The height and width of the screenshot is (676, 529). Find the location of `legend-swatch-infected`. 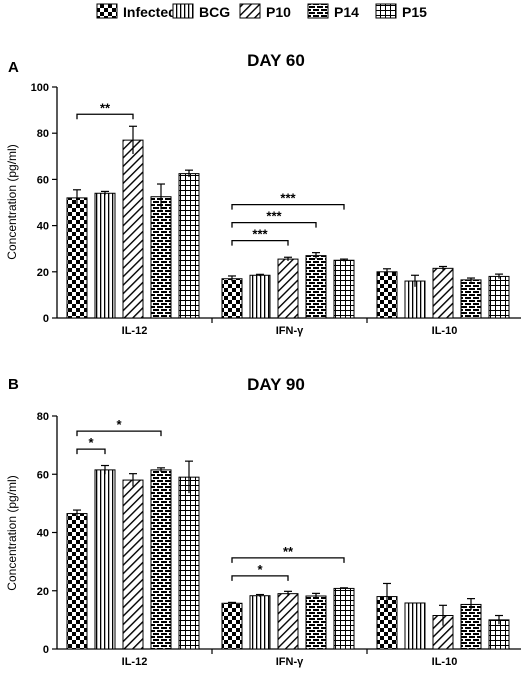

legend-swatch-infected is located at coordinates (107, 11).